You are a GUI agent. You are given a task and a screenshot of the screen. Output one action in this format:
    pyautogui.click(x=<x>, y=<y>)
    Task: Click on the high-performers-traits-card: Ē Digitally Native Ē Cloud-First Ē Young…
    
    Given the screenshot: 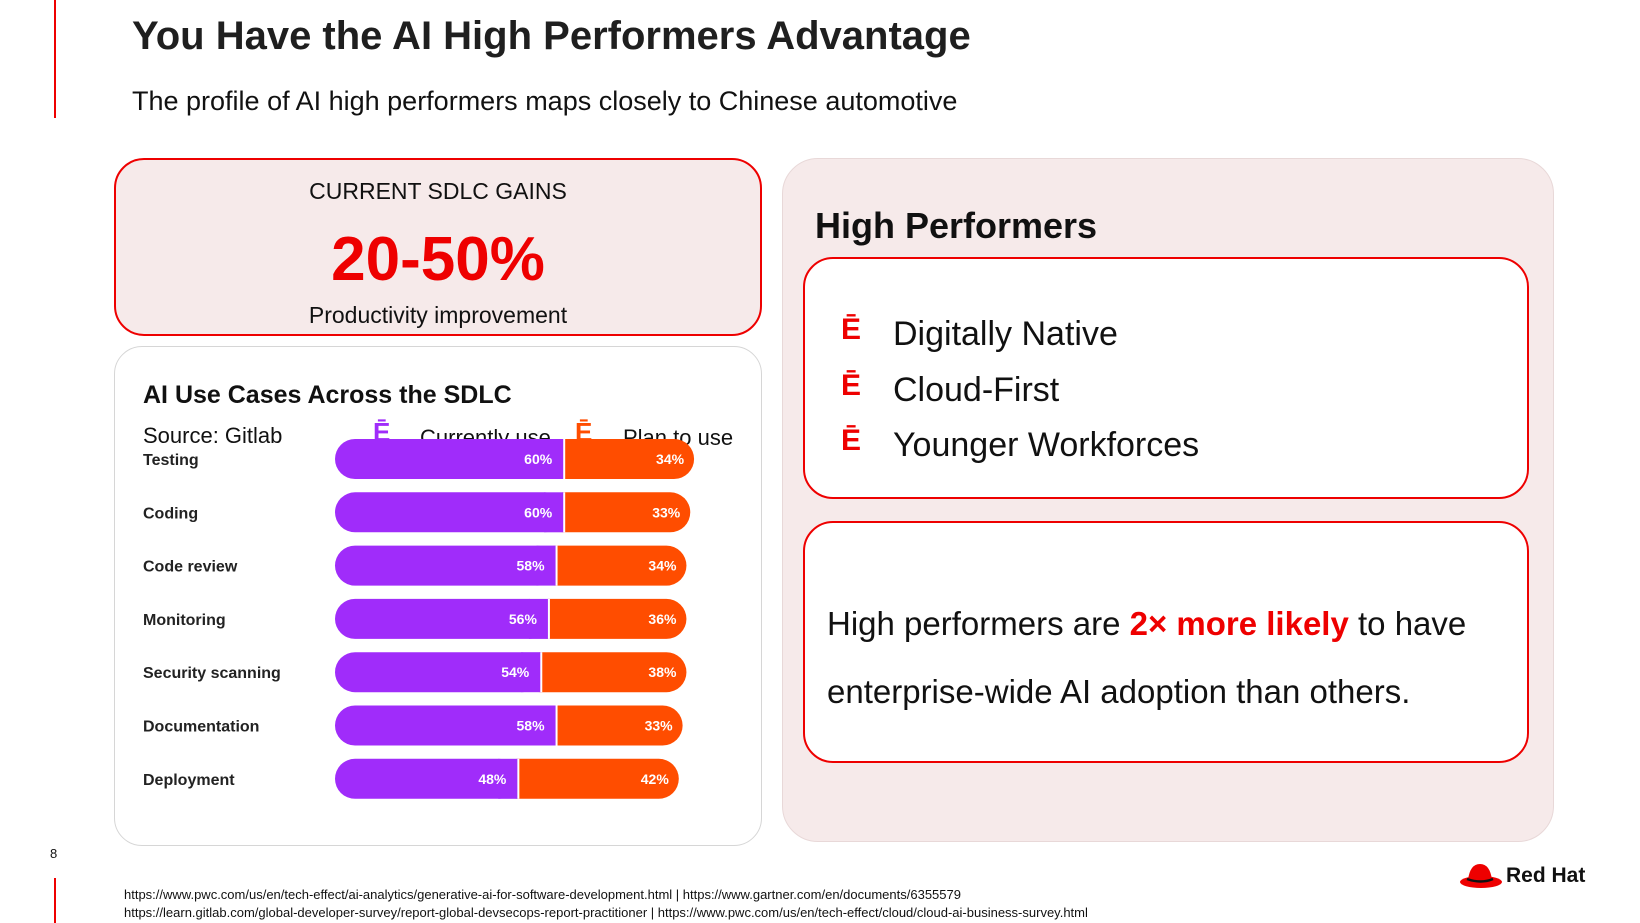 What is the action you would take?
    pyautogui.click(x=1166, y=378)
    